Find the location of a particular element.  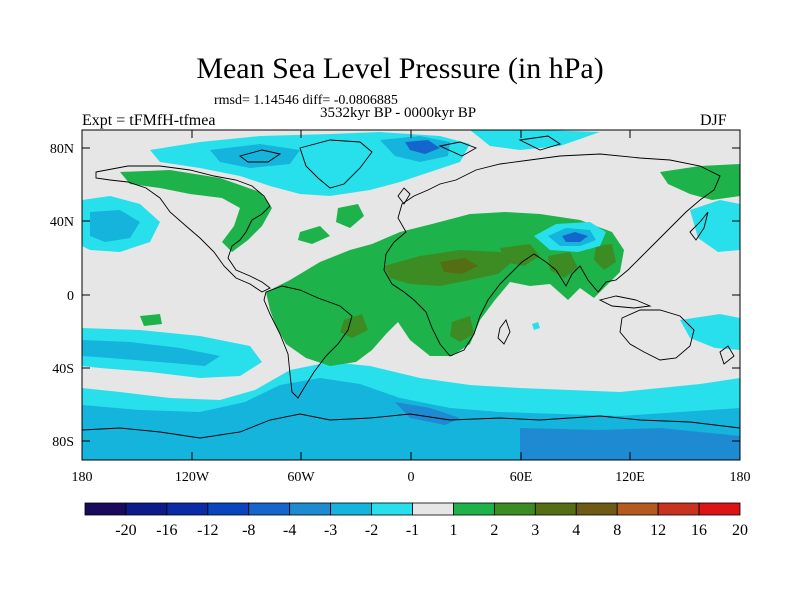

colorbar-label: 1 is located at coordinates (453, 530).